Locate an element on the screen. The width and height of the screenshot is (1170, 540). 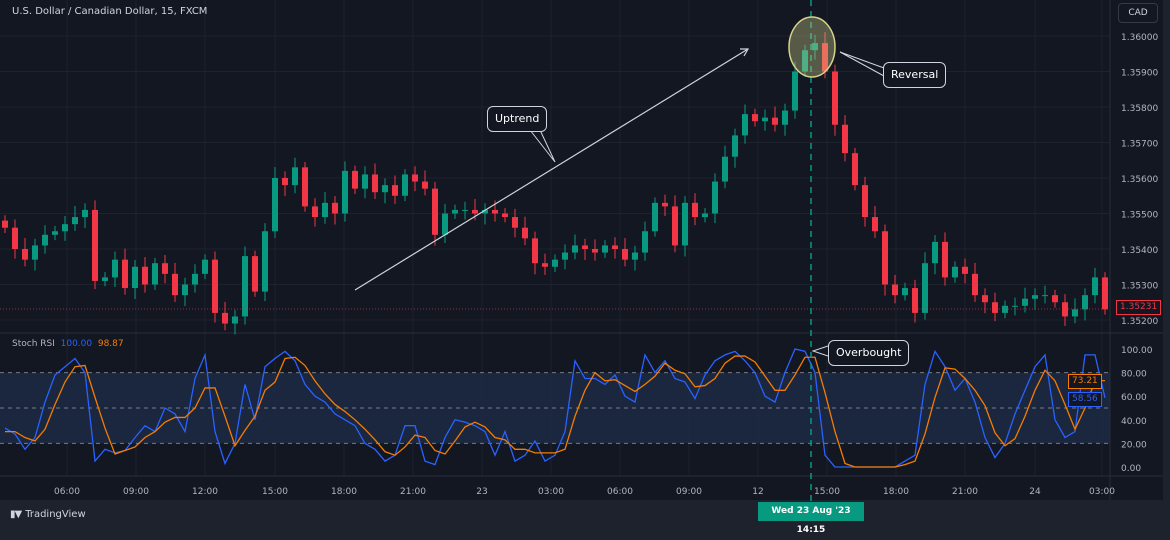
time-tick-label: 12 is located at coordinates (757, 492).